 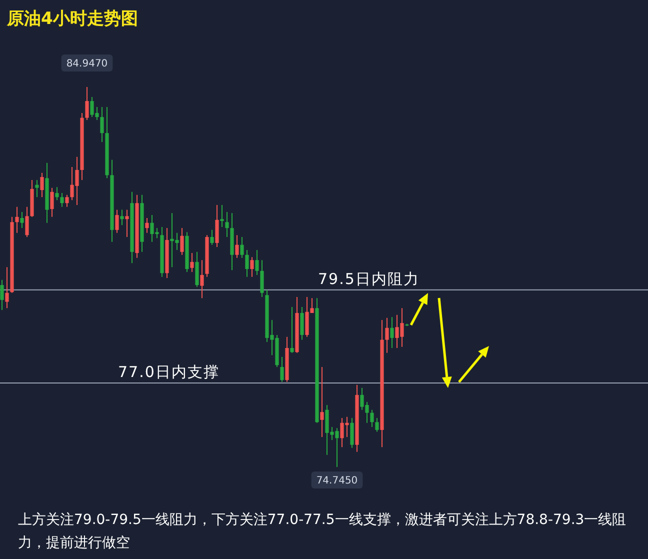 I want to click on chart-title: 原油4小时走势图, so click(x=72, y=19).